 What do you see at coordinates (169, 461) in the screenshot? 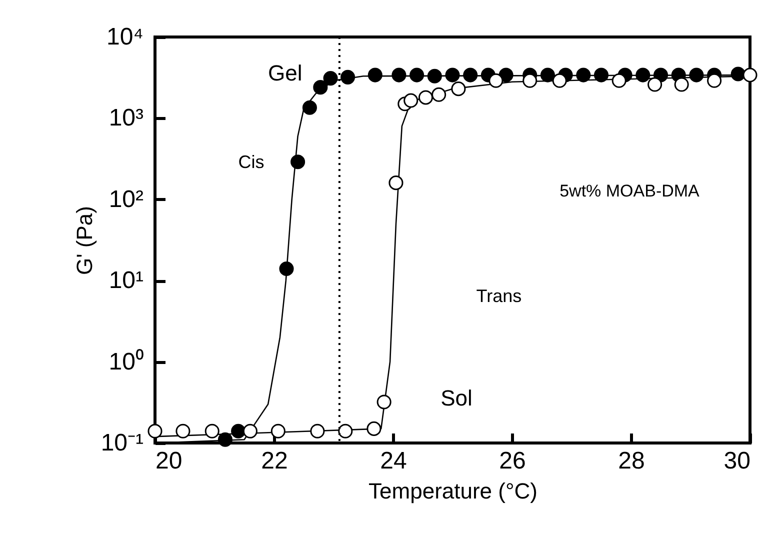
I see `x-tick-label: 20` at bounding box center [169, 461].